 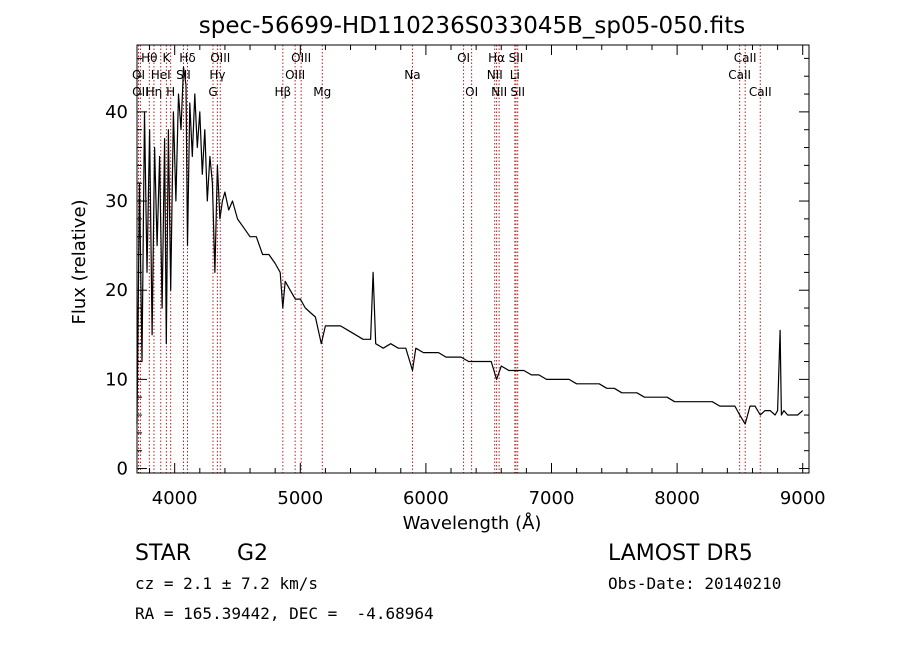 I want to click on line-marker-label: Hβ, so click(x=282, y=92).